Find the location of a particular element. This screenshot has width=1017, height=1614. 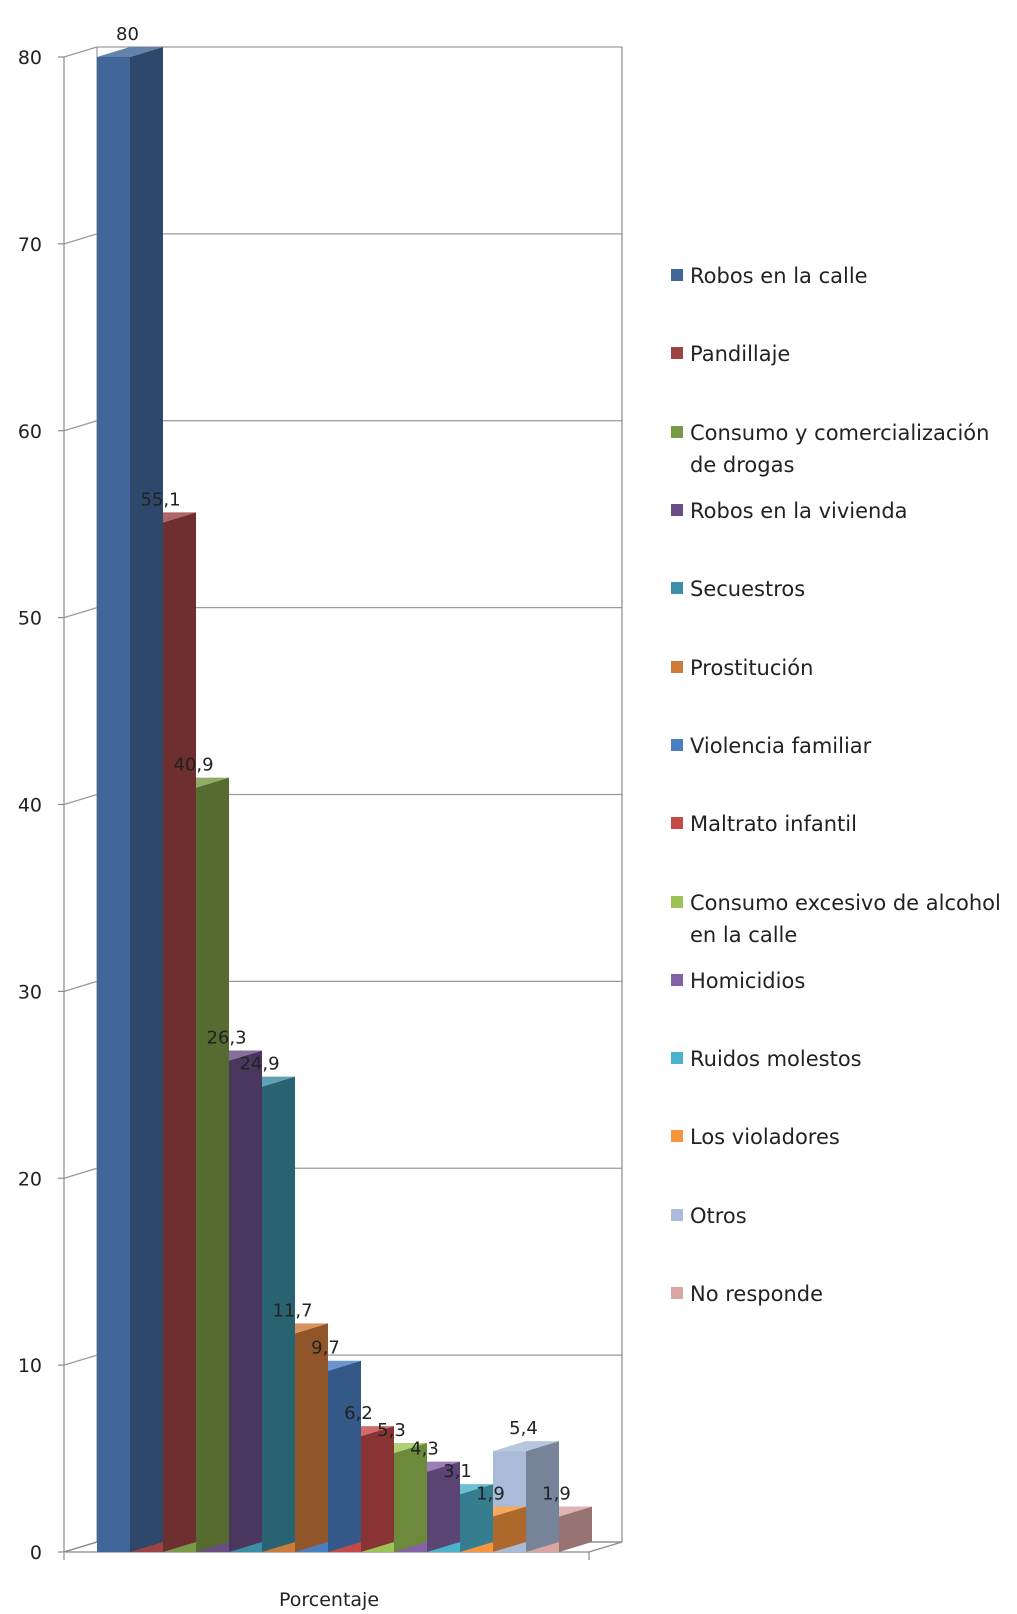

legend-item: Robos en la calle is located at coordinates (840, 276).